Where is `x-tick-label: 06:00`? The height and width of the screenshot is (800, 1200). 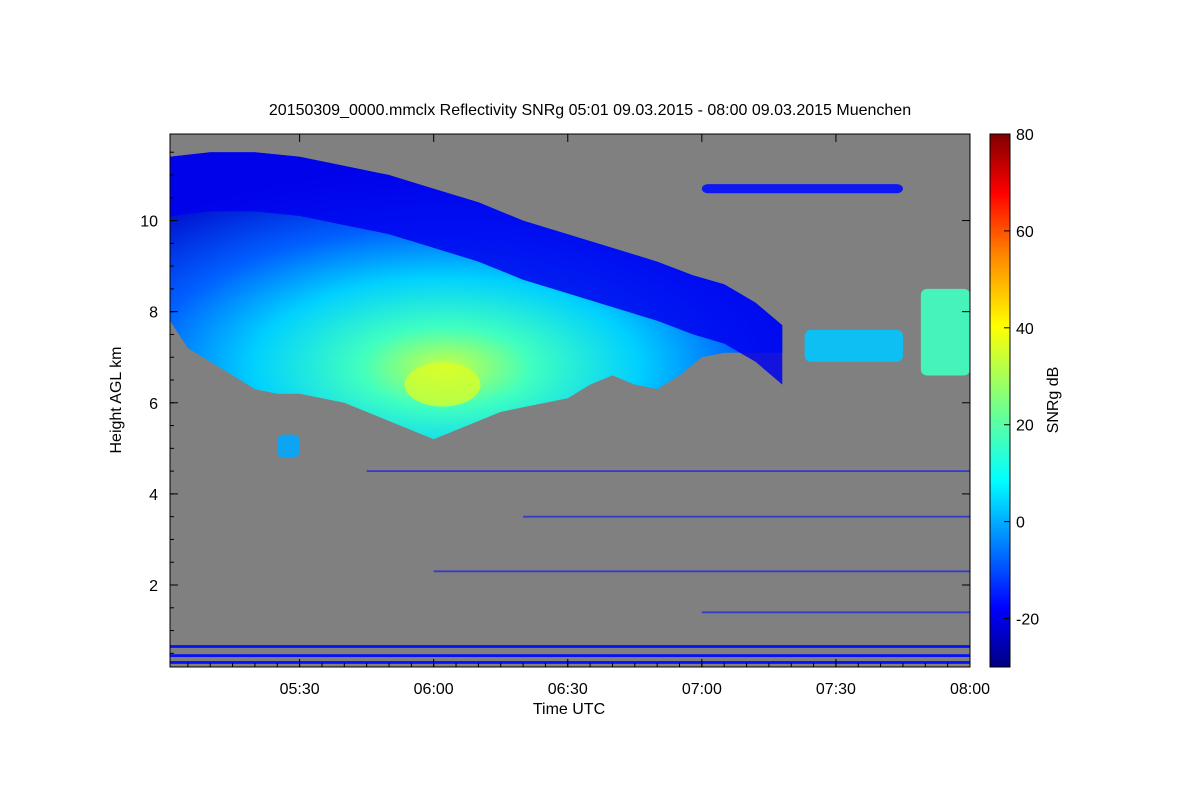 x-tick-label: 06:00 is located at coordinates (434, 689).